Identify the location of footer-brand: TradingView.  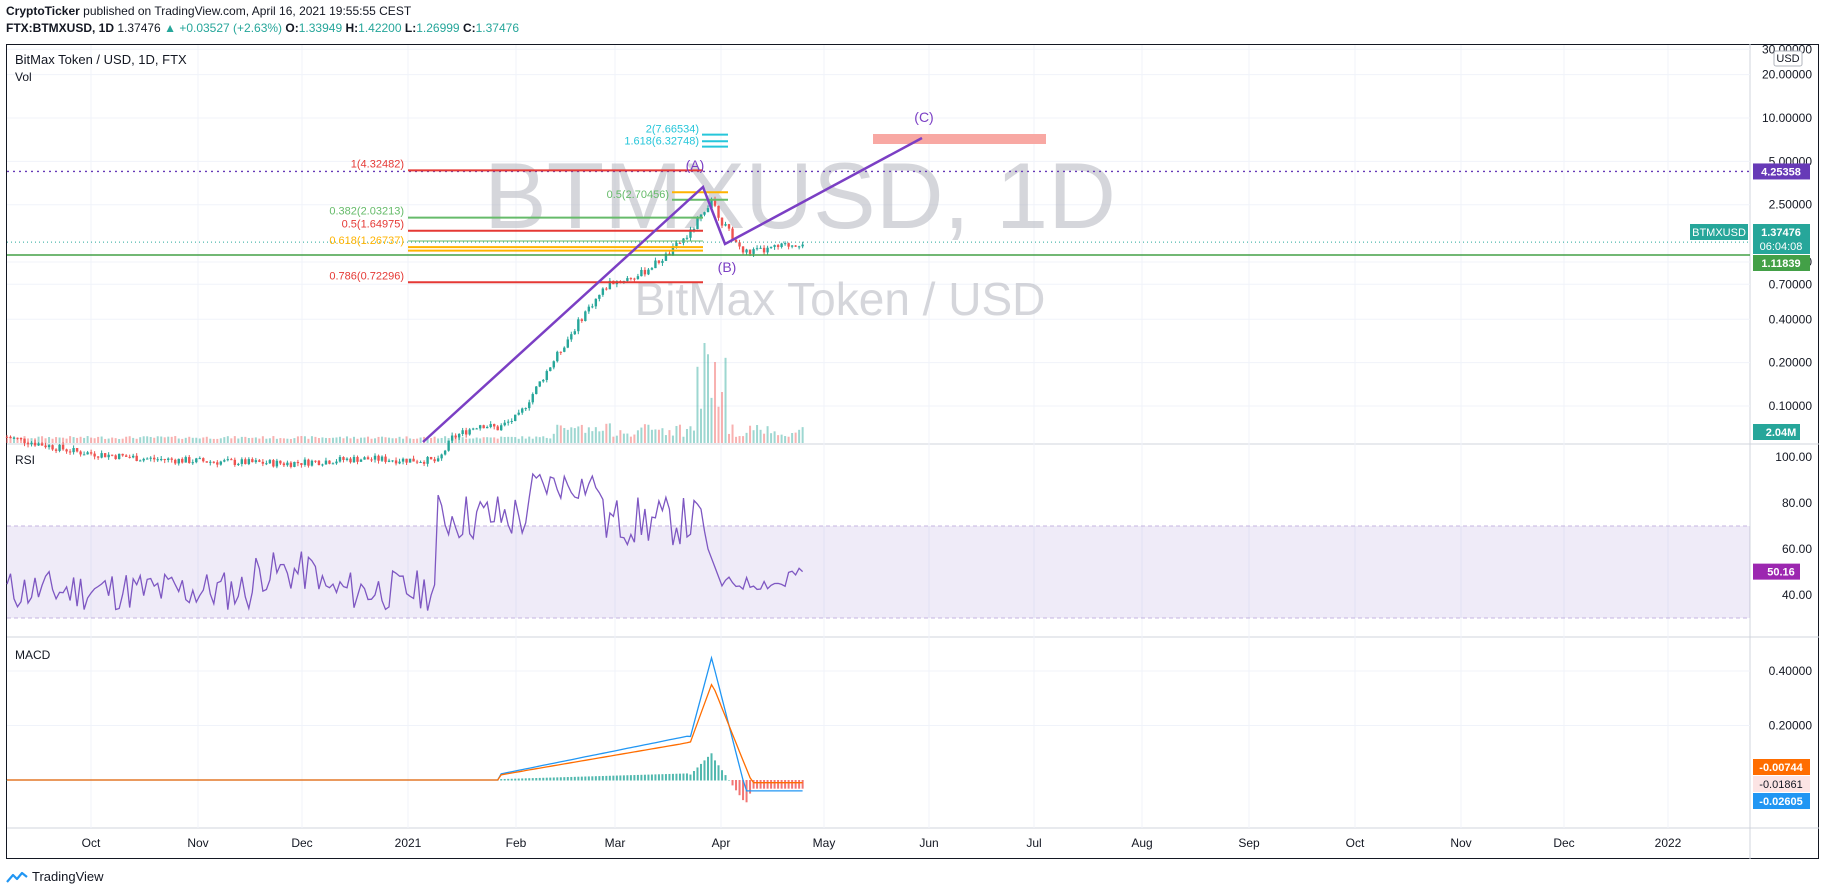
(68, 876).